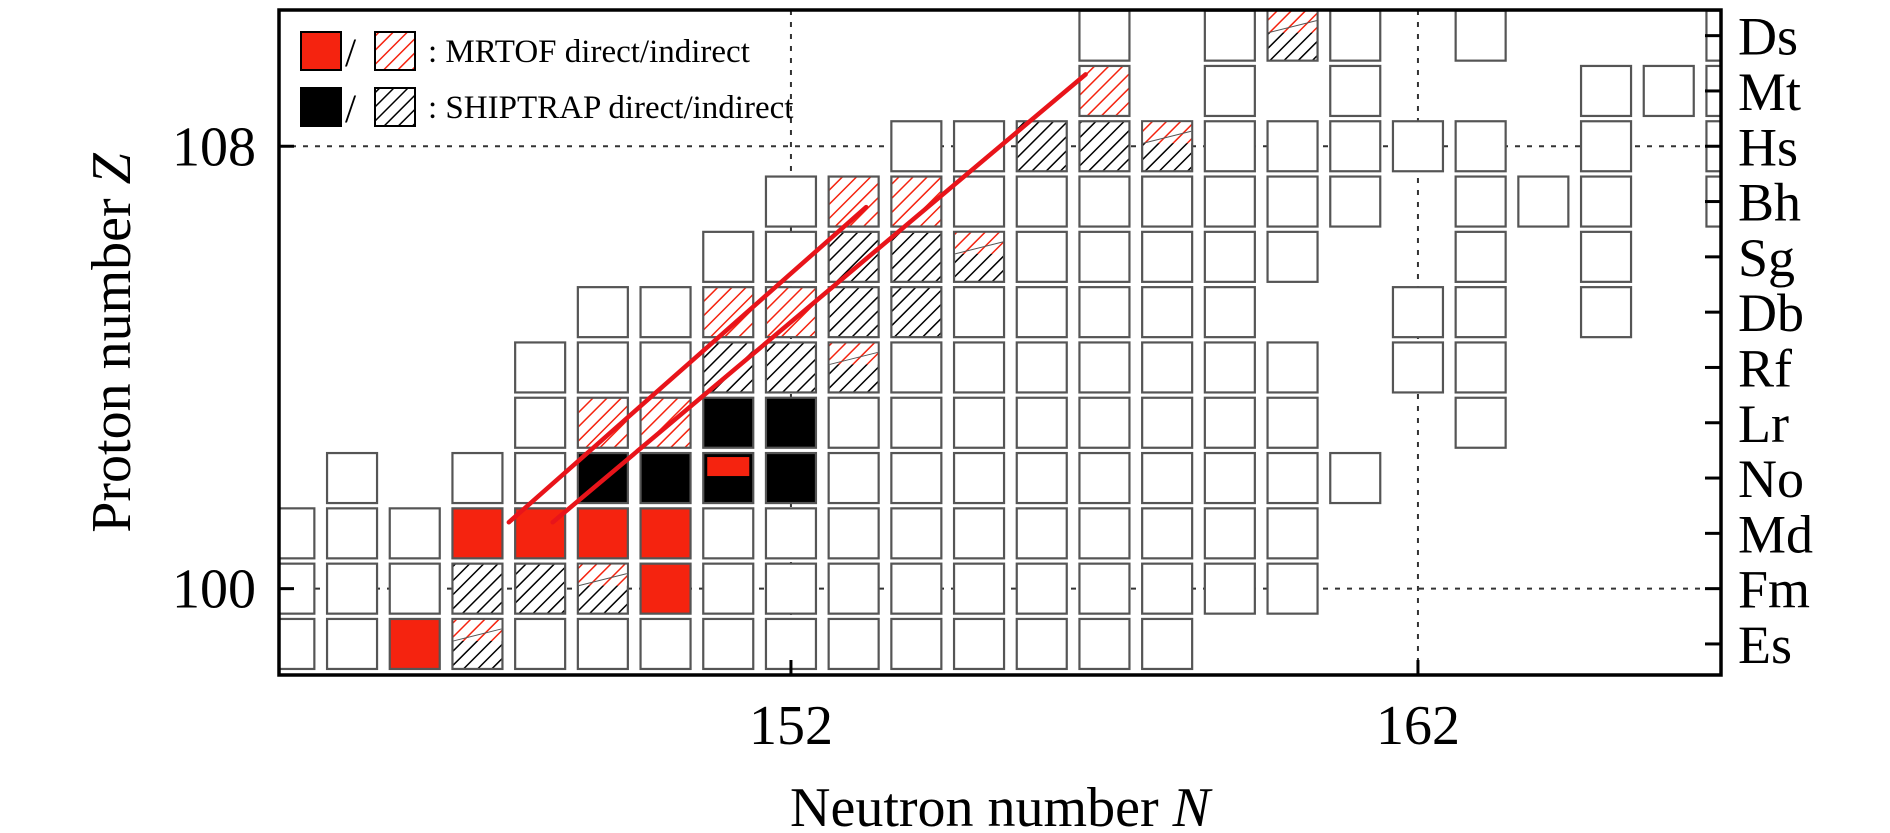  I want to click on nuclide-box-divider, so click(1292, 27).